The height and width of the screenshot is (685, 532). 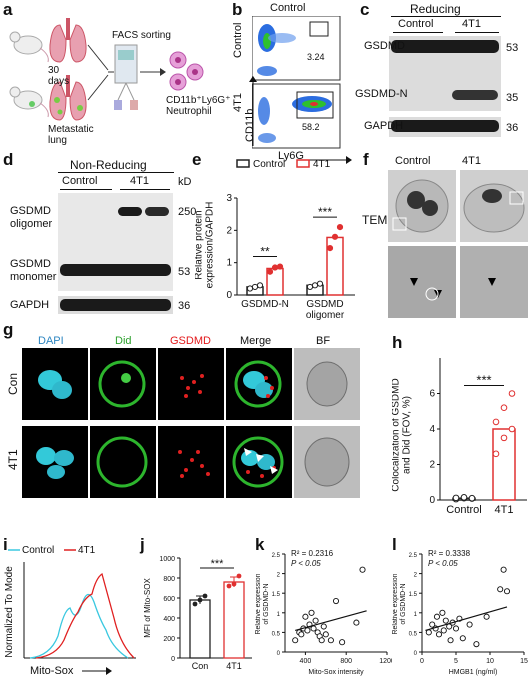 I want to click on metastatic-label: Metastatic lung, so click(x=71, y=135).